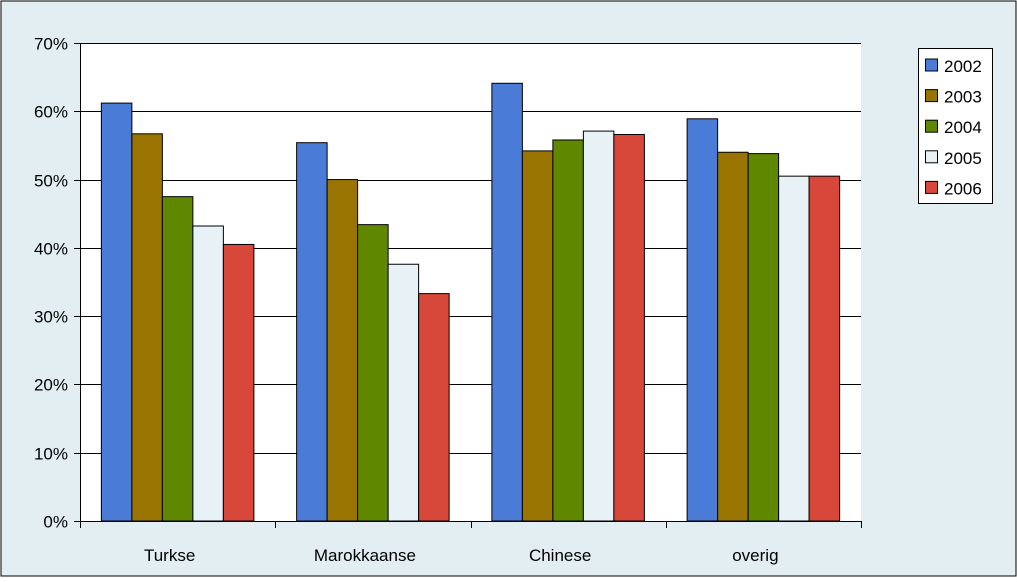 The image size is (1017, 582). Describe the element at coordinates (403, 392) in the screenshot. I see `bar-2005-marokkaanse` at that location.